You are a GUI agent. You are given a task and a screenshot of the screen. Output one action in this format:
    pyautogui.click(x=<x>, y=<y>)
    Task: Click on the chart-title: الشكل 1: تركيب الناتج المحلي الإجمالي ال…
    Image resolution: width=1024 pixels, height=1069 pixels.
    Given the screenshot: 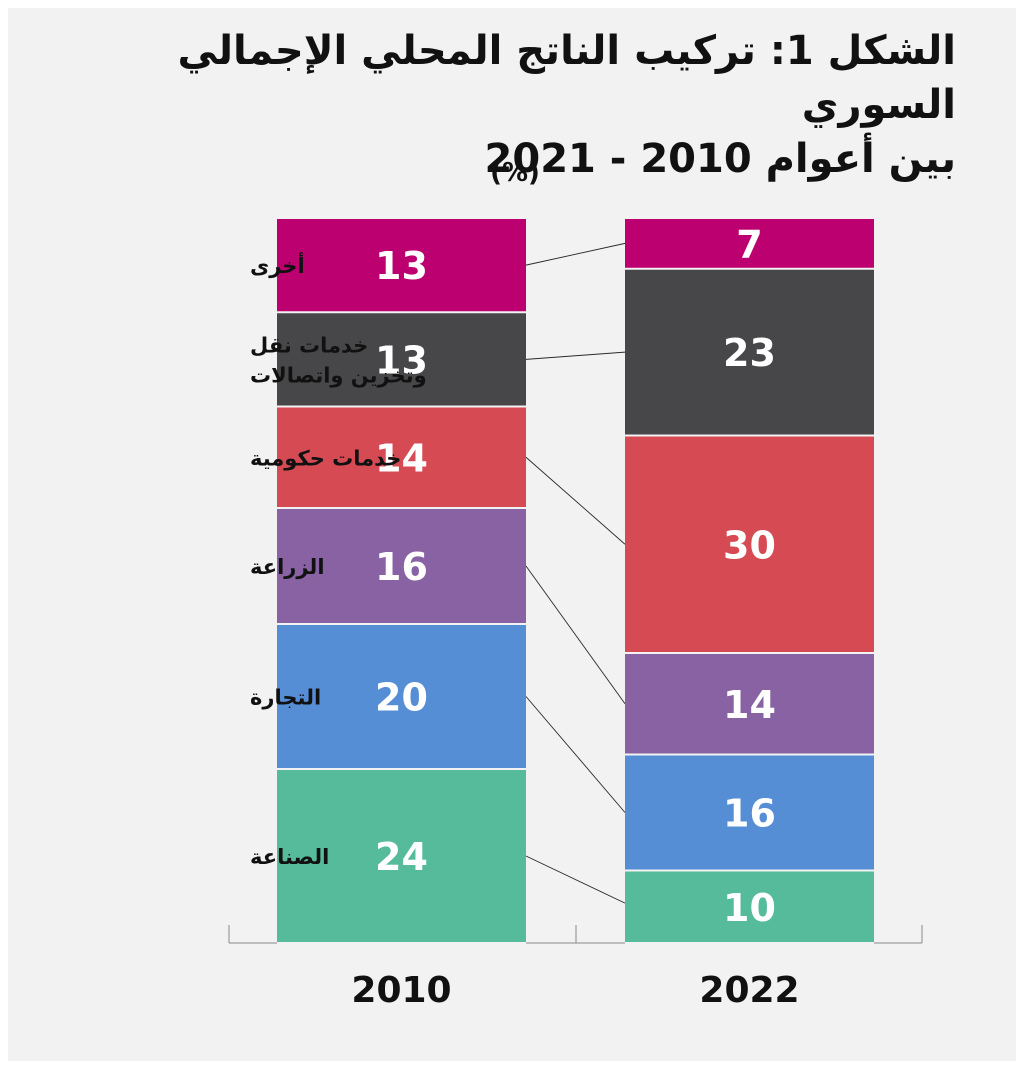 What is the action you would take?
    pyautogui.click(x=506, y=105)
    